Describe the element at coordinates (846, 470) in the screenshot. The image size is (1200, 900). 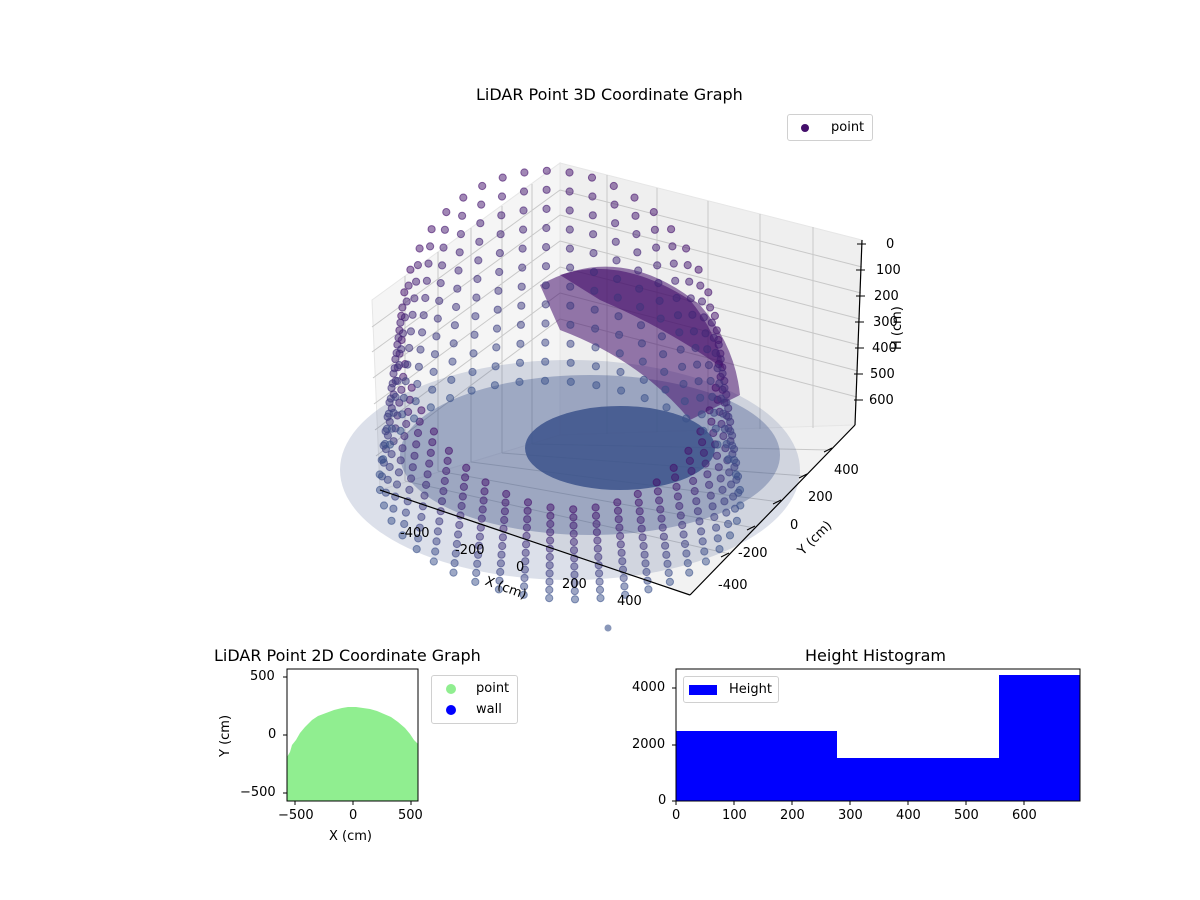
I see `y-tick: 400` at that location.